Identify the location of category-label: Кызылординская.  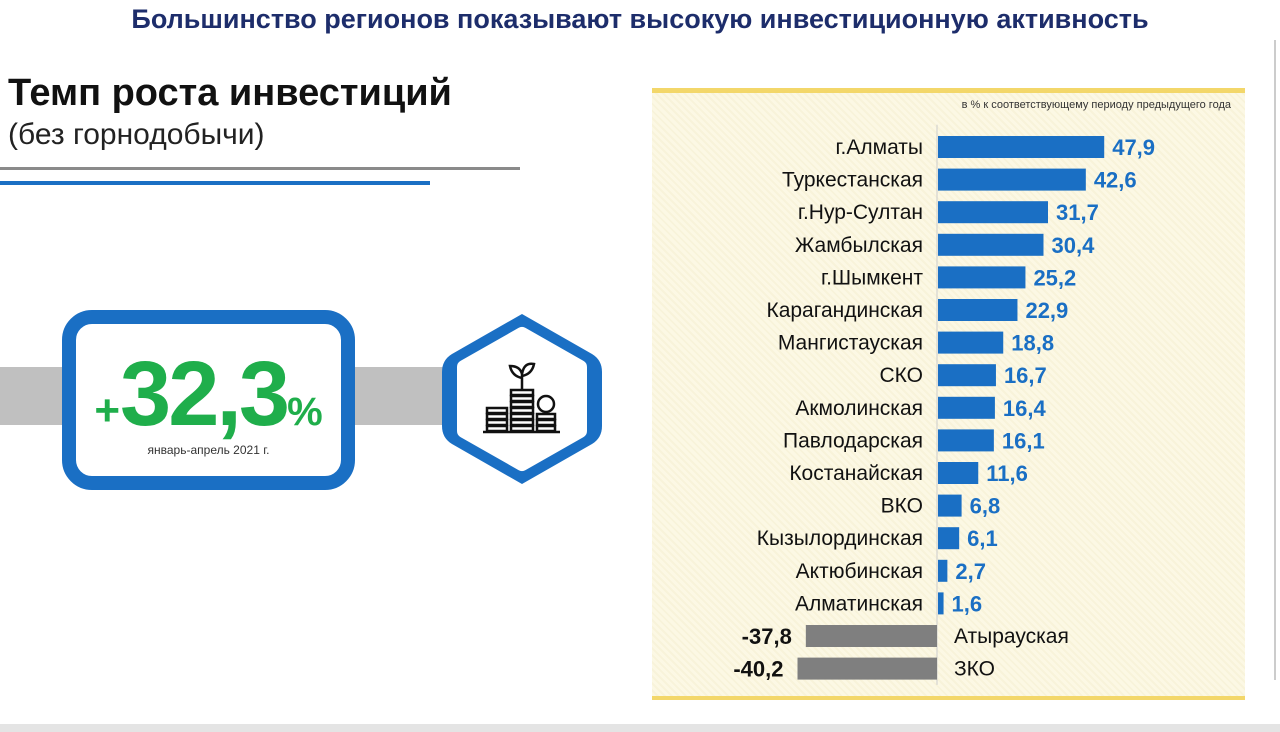
(840, 538).